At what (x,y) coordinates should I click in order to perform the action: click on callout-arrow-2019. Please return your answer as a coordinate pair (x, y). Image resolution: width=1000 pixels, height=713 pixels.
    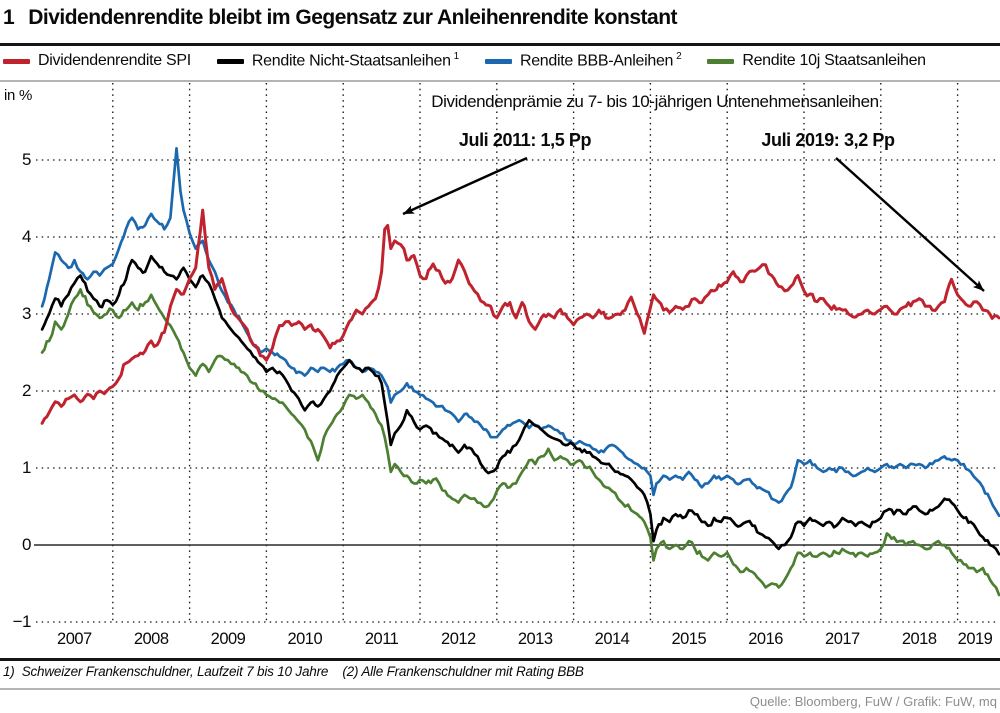
    Looking at the image, I should click on (910, 224).